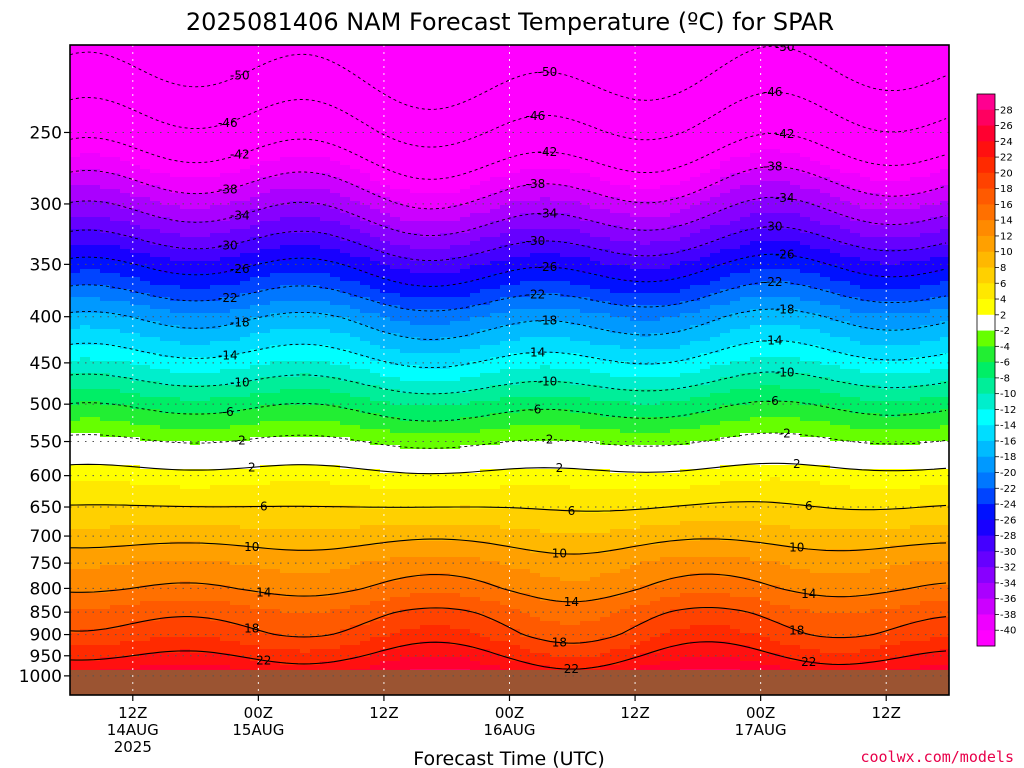 This screenshot has width=1024, height=768. Describe the element at coordinates (1008, 568) in the screenshot. I see `colorbar-label: -32` at that location.